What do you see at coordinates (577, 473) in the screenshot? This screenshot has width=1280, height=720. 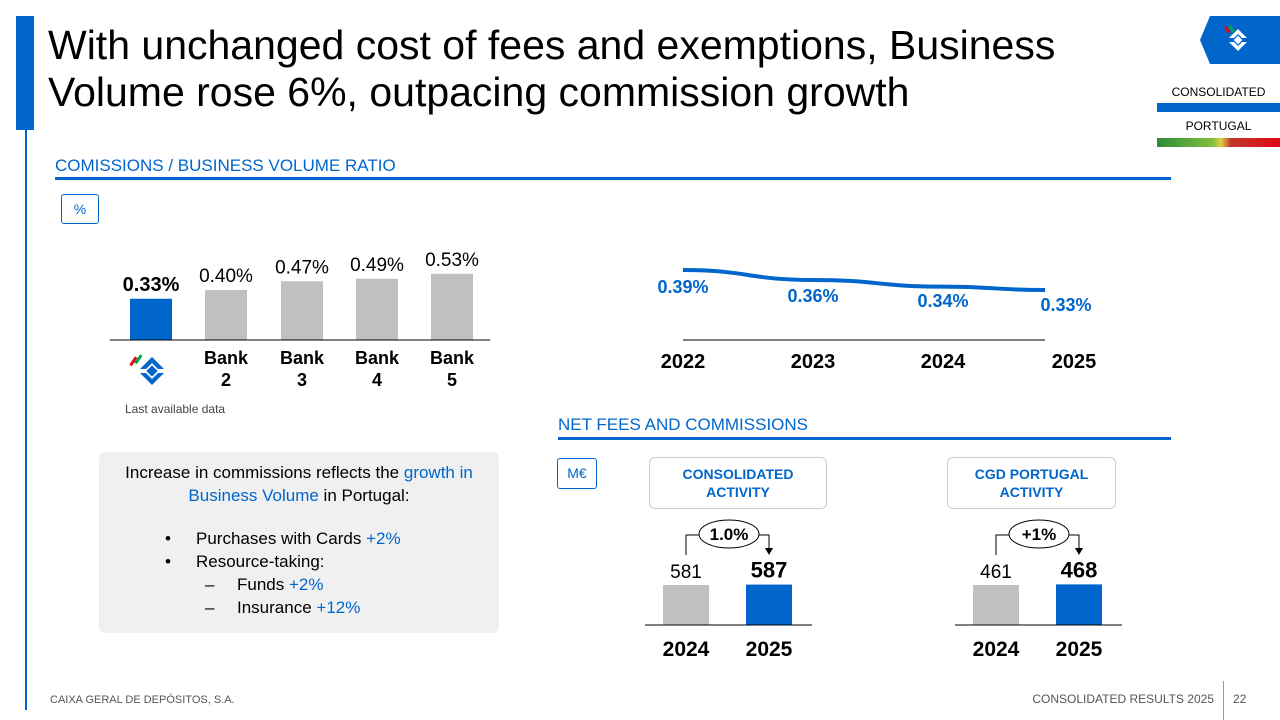 I see `fees-unit-box: M€` at bounding box center [577, 473].